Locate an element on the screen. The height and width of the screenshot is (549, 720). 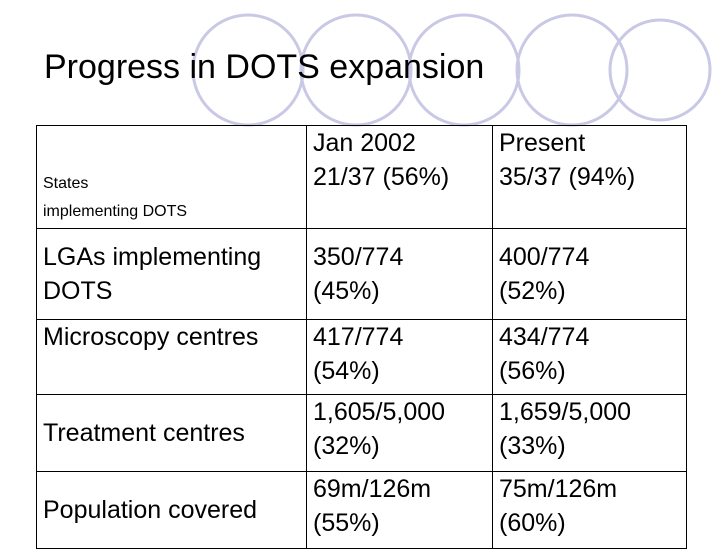
present-cell: 400/774 (52%) is located at coordinates (589, 274).